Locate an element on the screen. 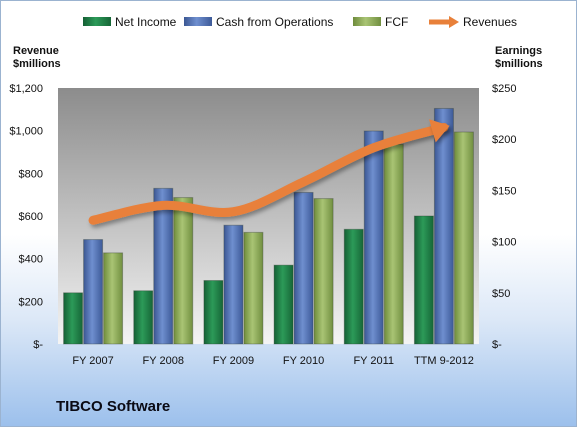 This screenshot has width=577, height=427. revenue-arrowhead is located at coordinates (439, 131).